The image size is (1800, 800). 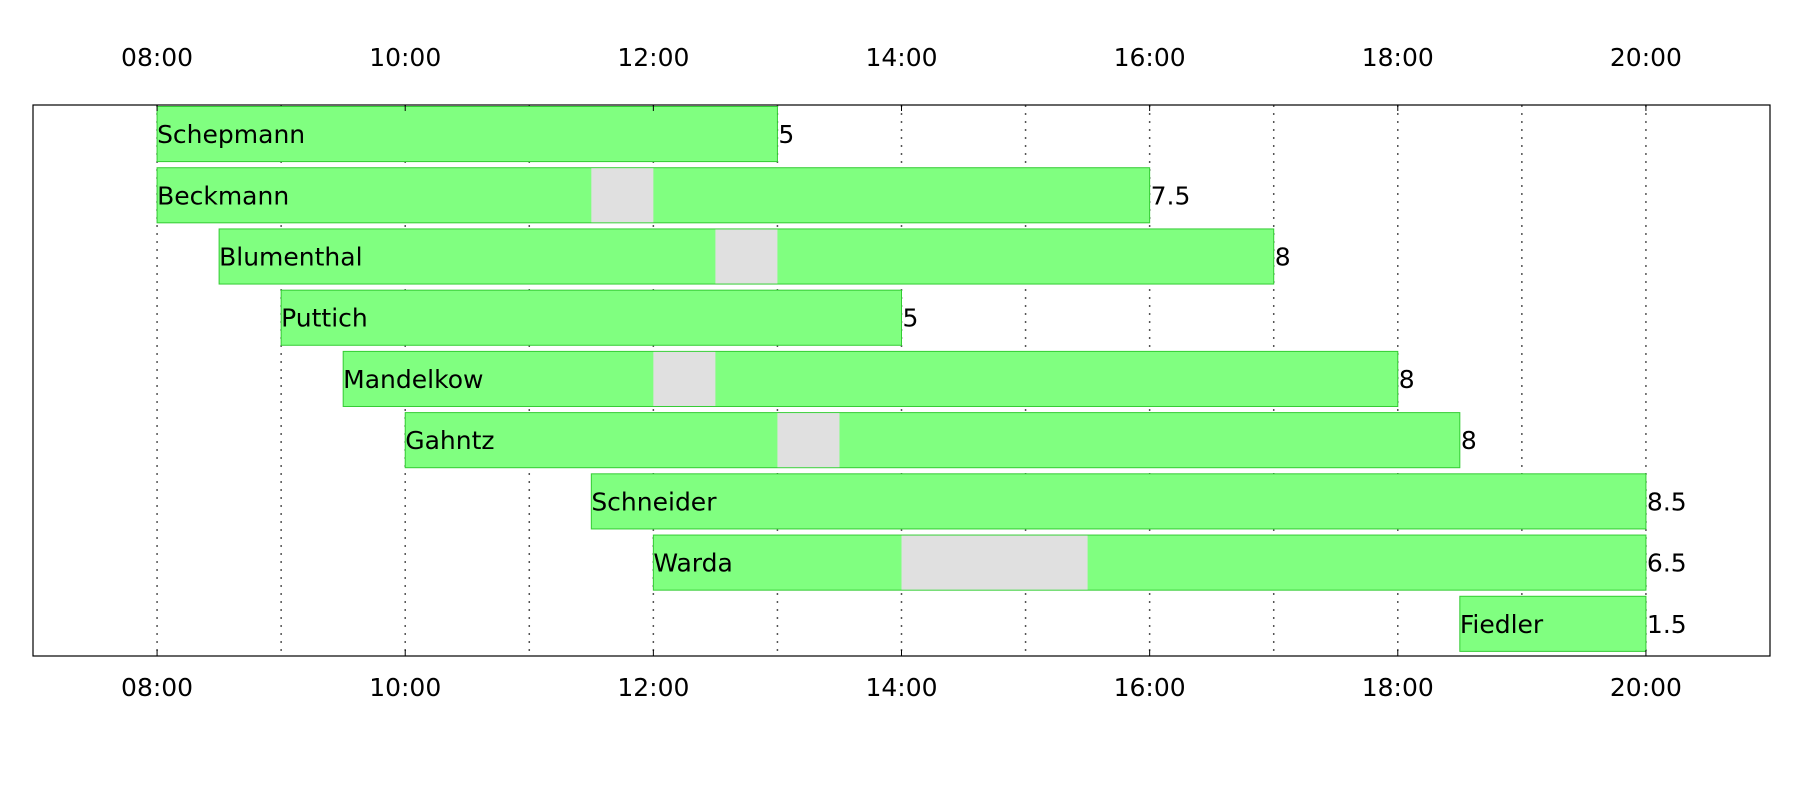 What do you see at coordinates (1150, 57) in the screenshot?
I see `x-tick-label-top: 16:00` at bounding box center [1150, 57].